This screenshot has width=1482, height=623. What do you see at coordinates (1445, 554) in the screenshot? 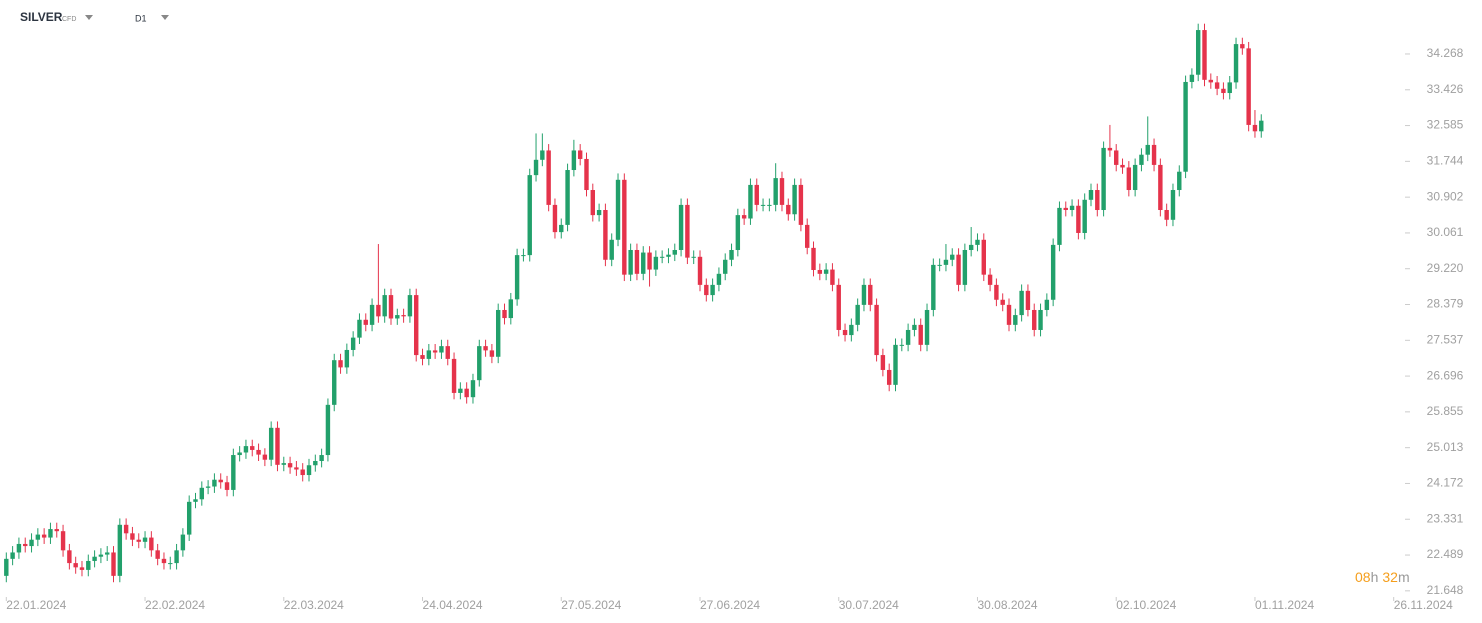
I see `y-tick-label: 22.489` at bounding box center [1445, 554].